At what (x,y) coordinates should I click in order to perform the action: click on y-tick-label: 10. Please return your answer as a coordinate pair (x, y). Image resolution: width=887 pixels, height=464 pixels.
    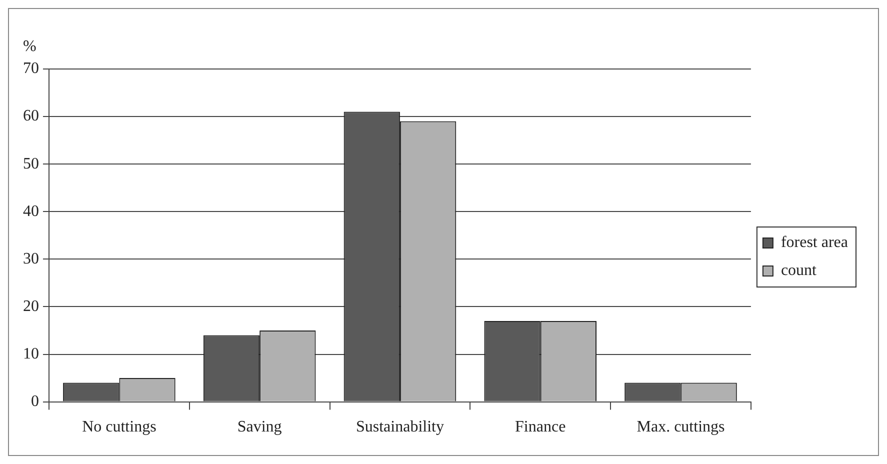
    Looking at the image, I should click on (31, 353).